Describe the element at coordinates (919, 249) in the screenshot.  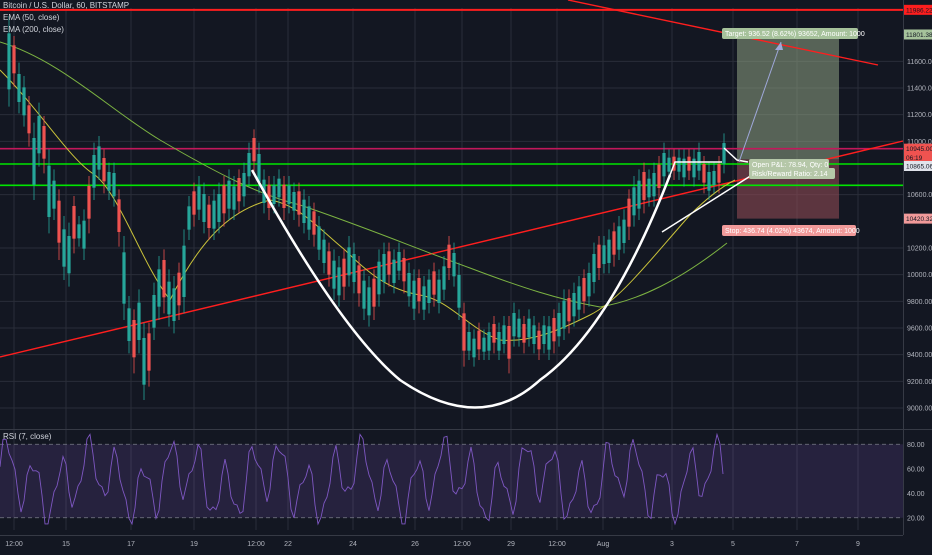
I see `price-tick-label: 10200.00` at that location.